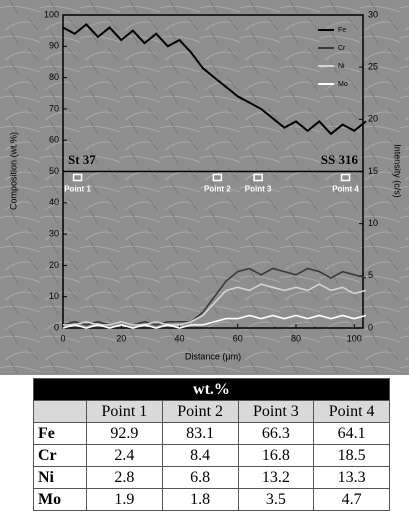 This screenshot has height=516, width=409. I want to click on point-label: Point 4, so click(345, 189).